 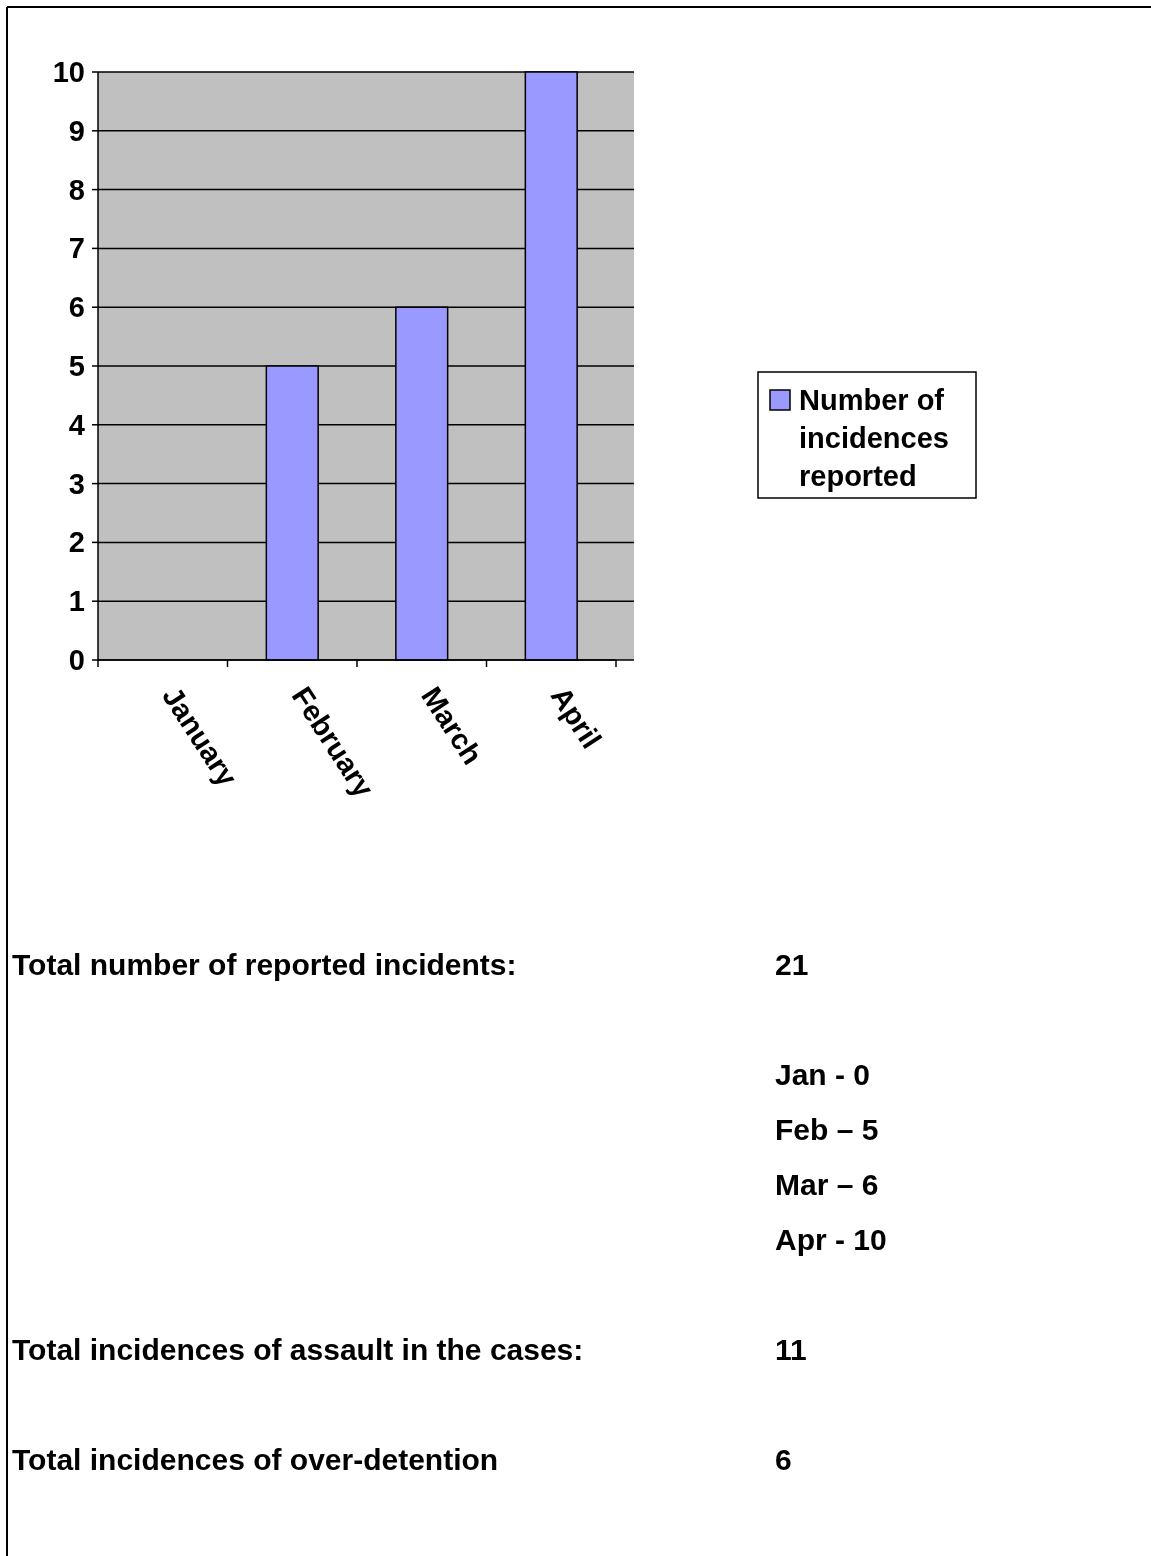 What do you see at coordinates (68, 72) in the screenshot?
I see `y-tick-label: 10` at bounding box center [68, 72].